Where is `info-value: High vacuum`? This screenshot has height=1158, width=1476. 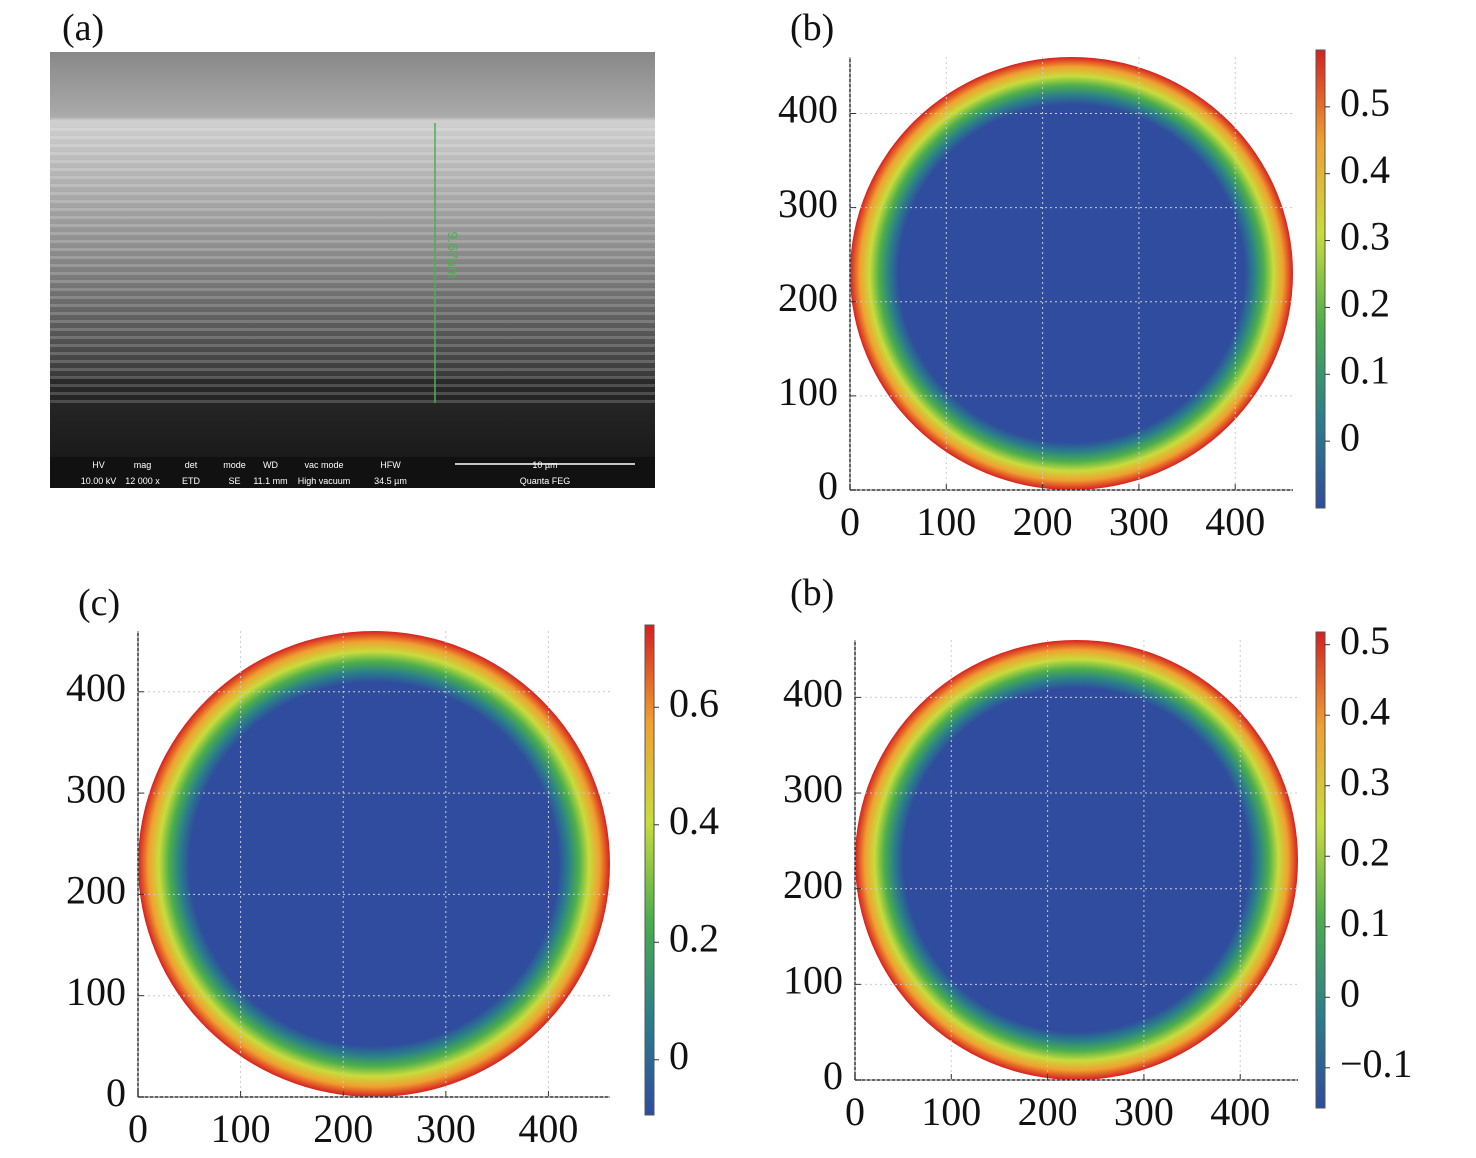 info-value: High vacuum is located at coordinates (324, 481).